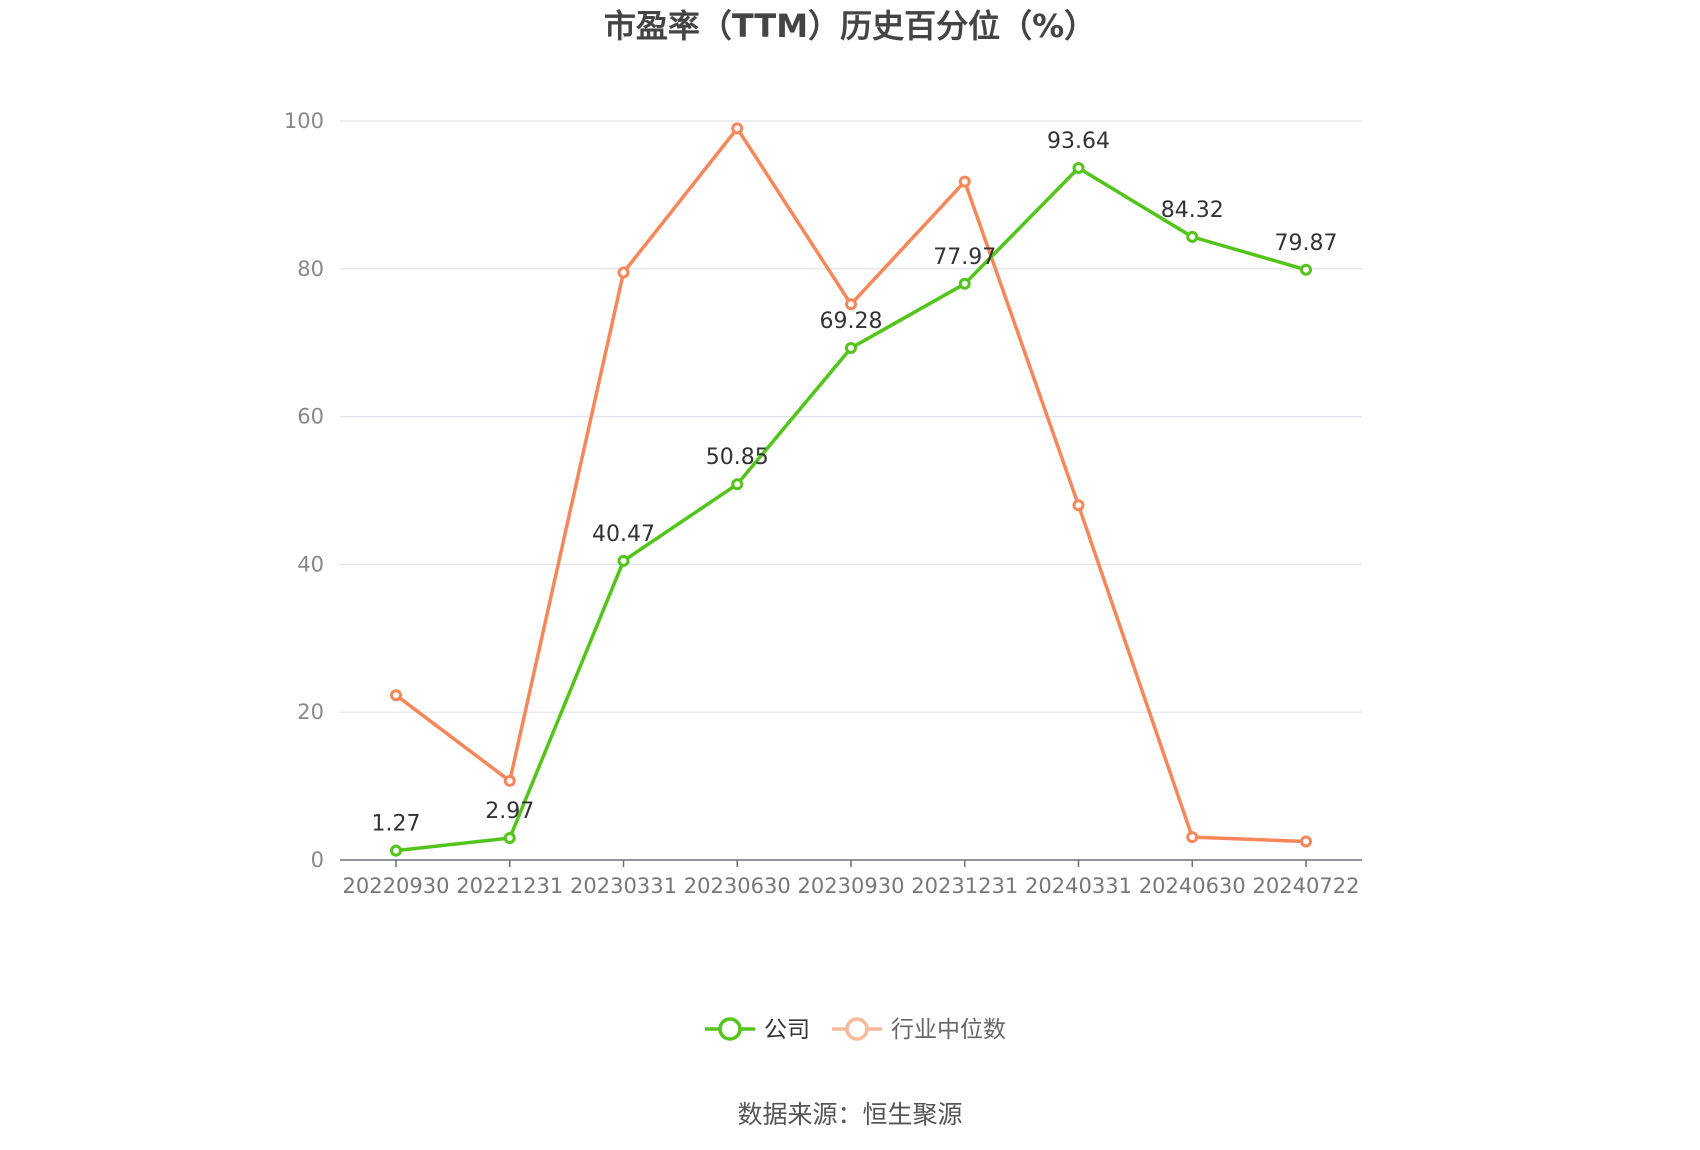 This screenshot has width=1700, height=1150. I want to click on y-tick-label: 40, so click(310, 564).